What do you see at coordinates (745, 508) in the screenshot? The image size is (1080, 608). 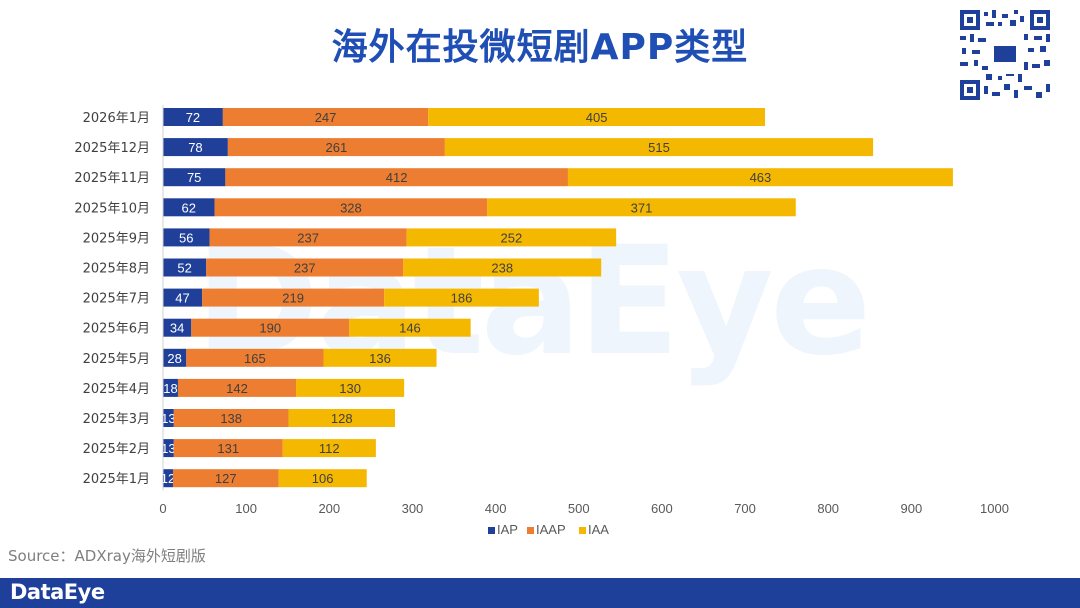 I see `x-tick-label: 700` at bounding box center [745, 508].